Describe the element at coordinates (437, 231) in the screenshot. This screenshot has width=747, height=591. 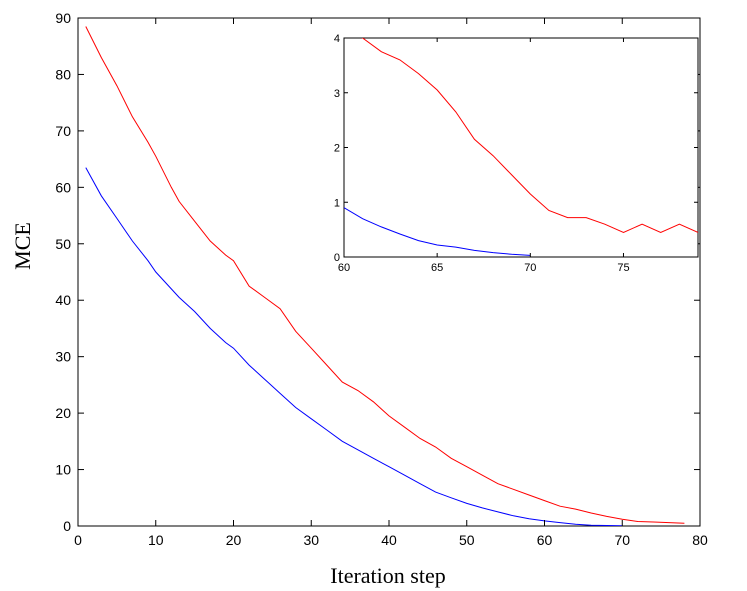
I see `inset-series-1-line` at that location.